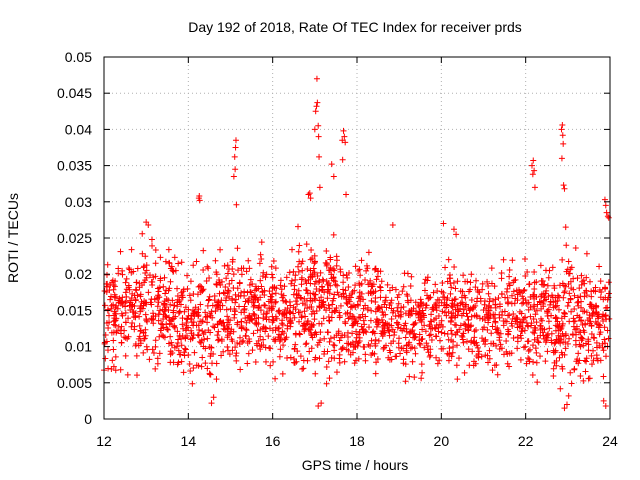  What do you see at coordinates (78, 57) in the screenshot?
I see `y-tick-label: 0.05` at bounding box center [78, 57].